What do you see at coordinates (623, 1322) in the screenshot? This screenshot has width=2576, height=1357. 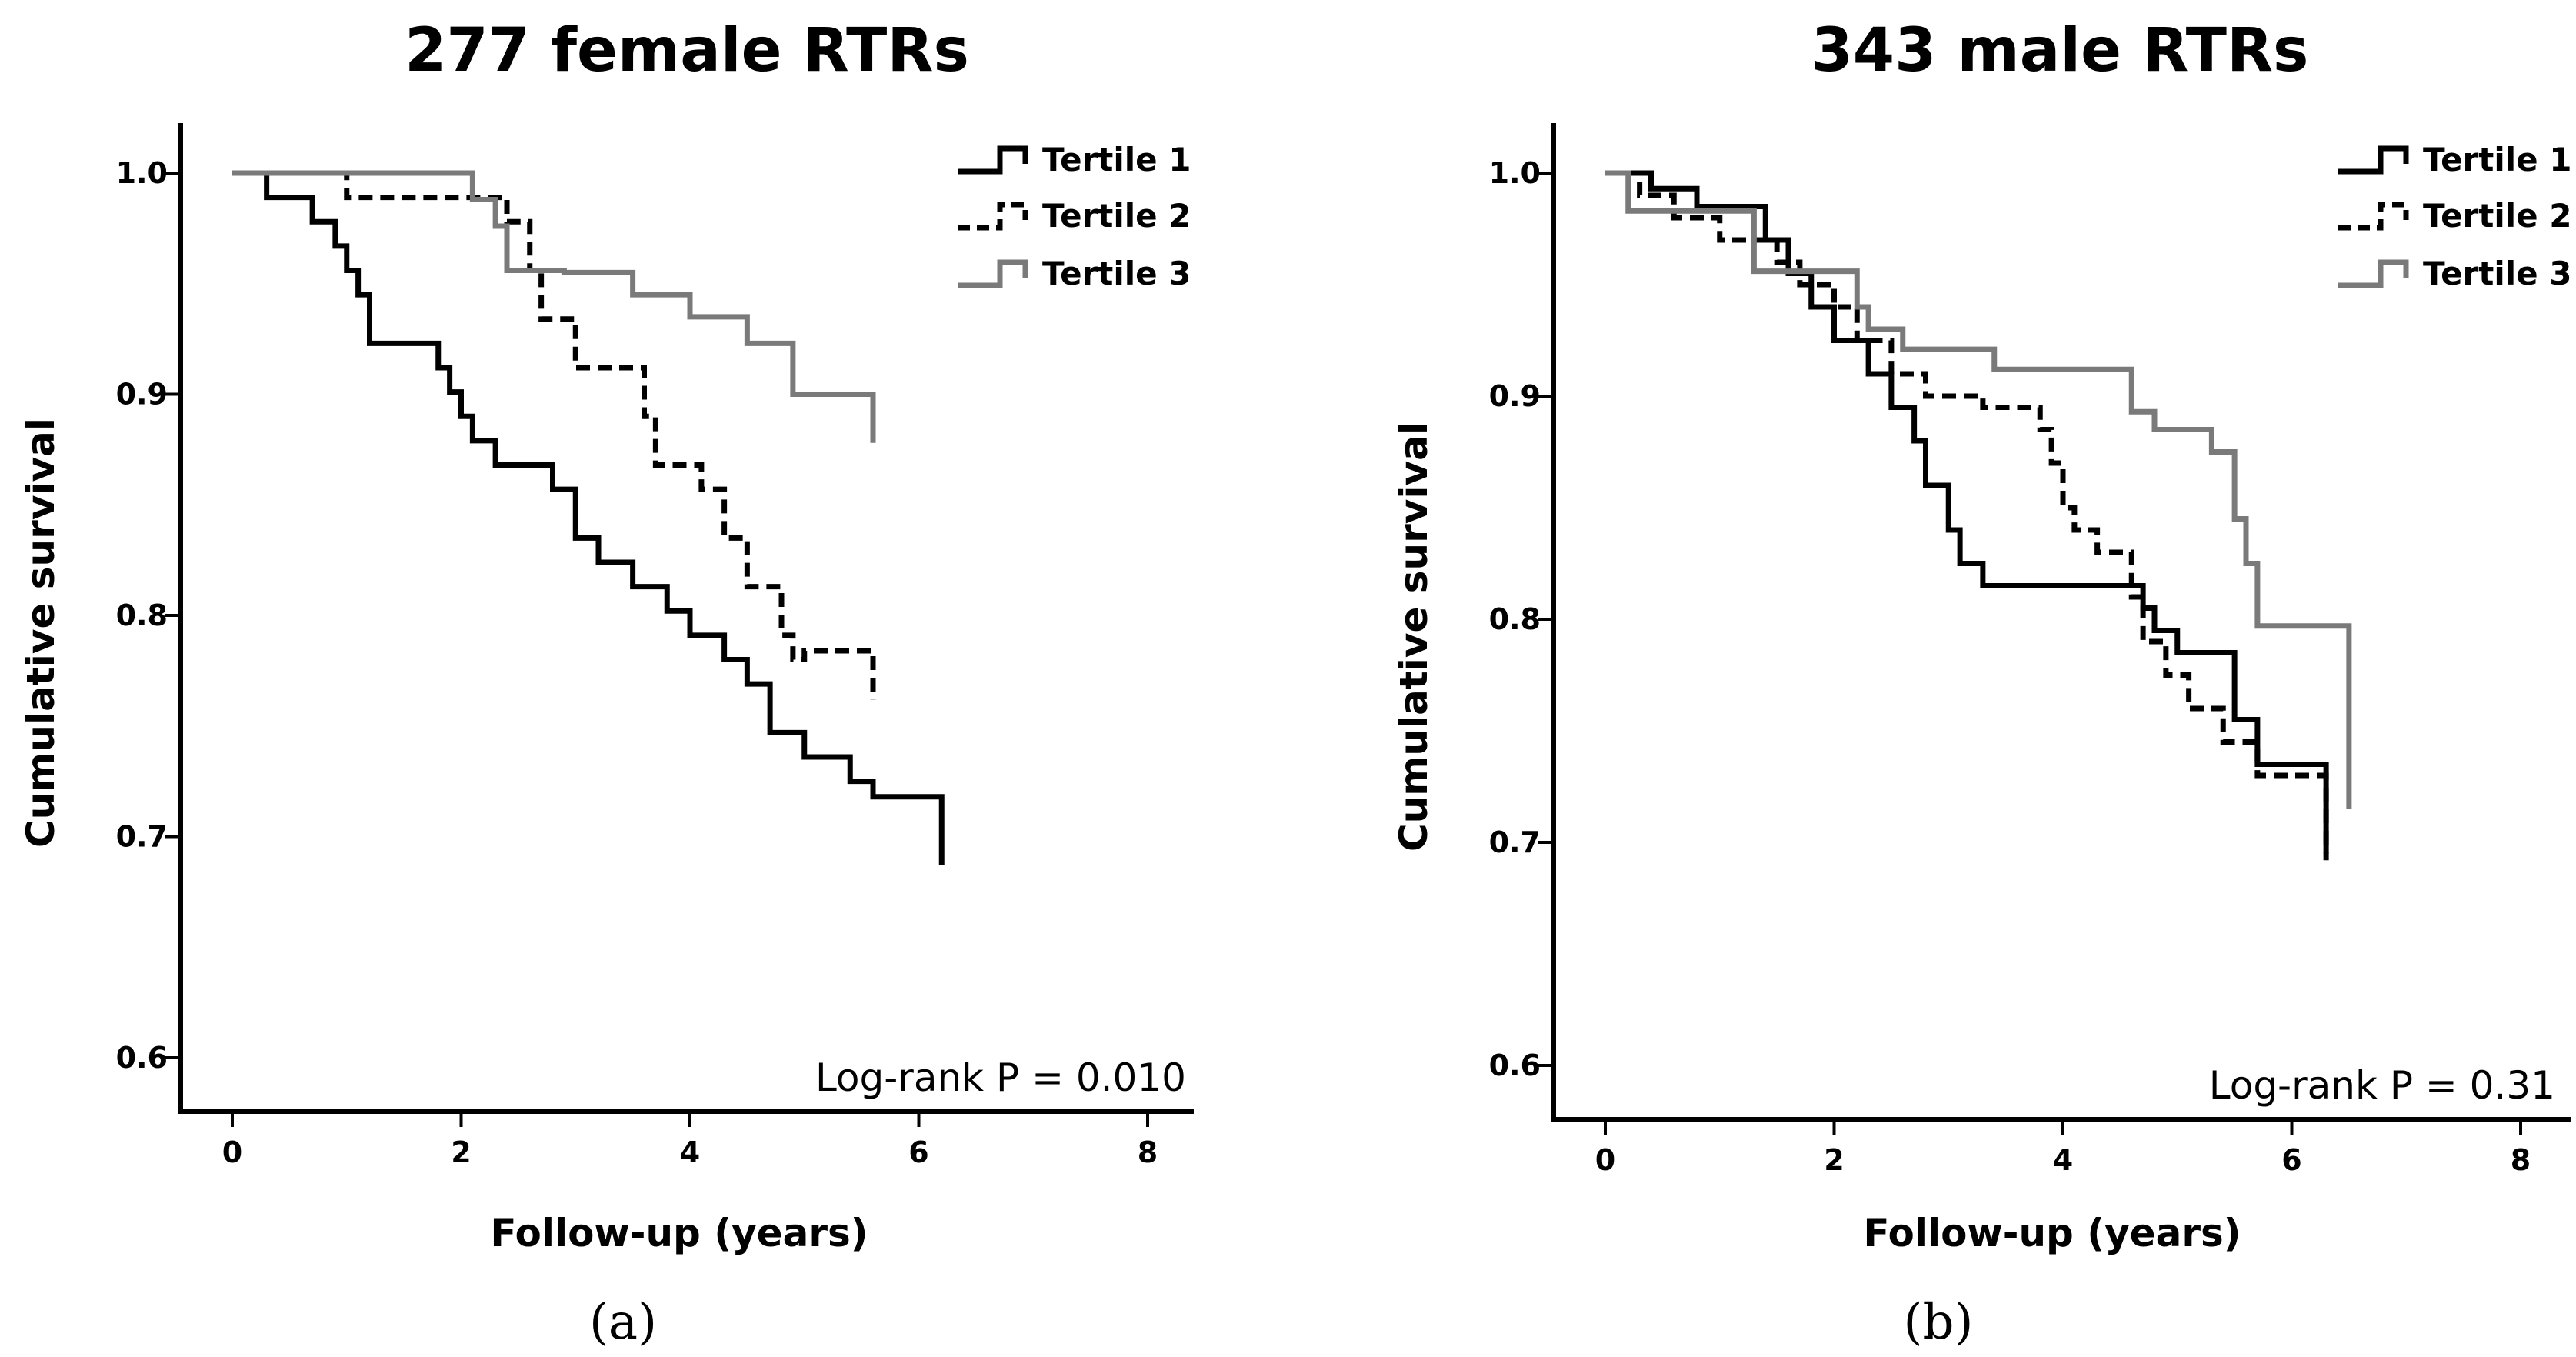 I see `panel-label: (a)` at bounding box center [623, 1322].